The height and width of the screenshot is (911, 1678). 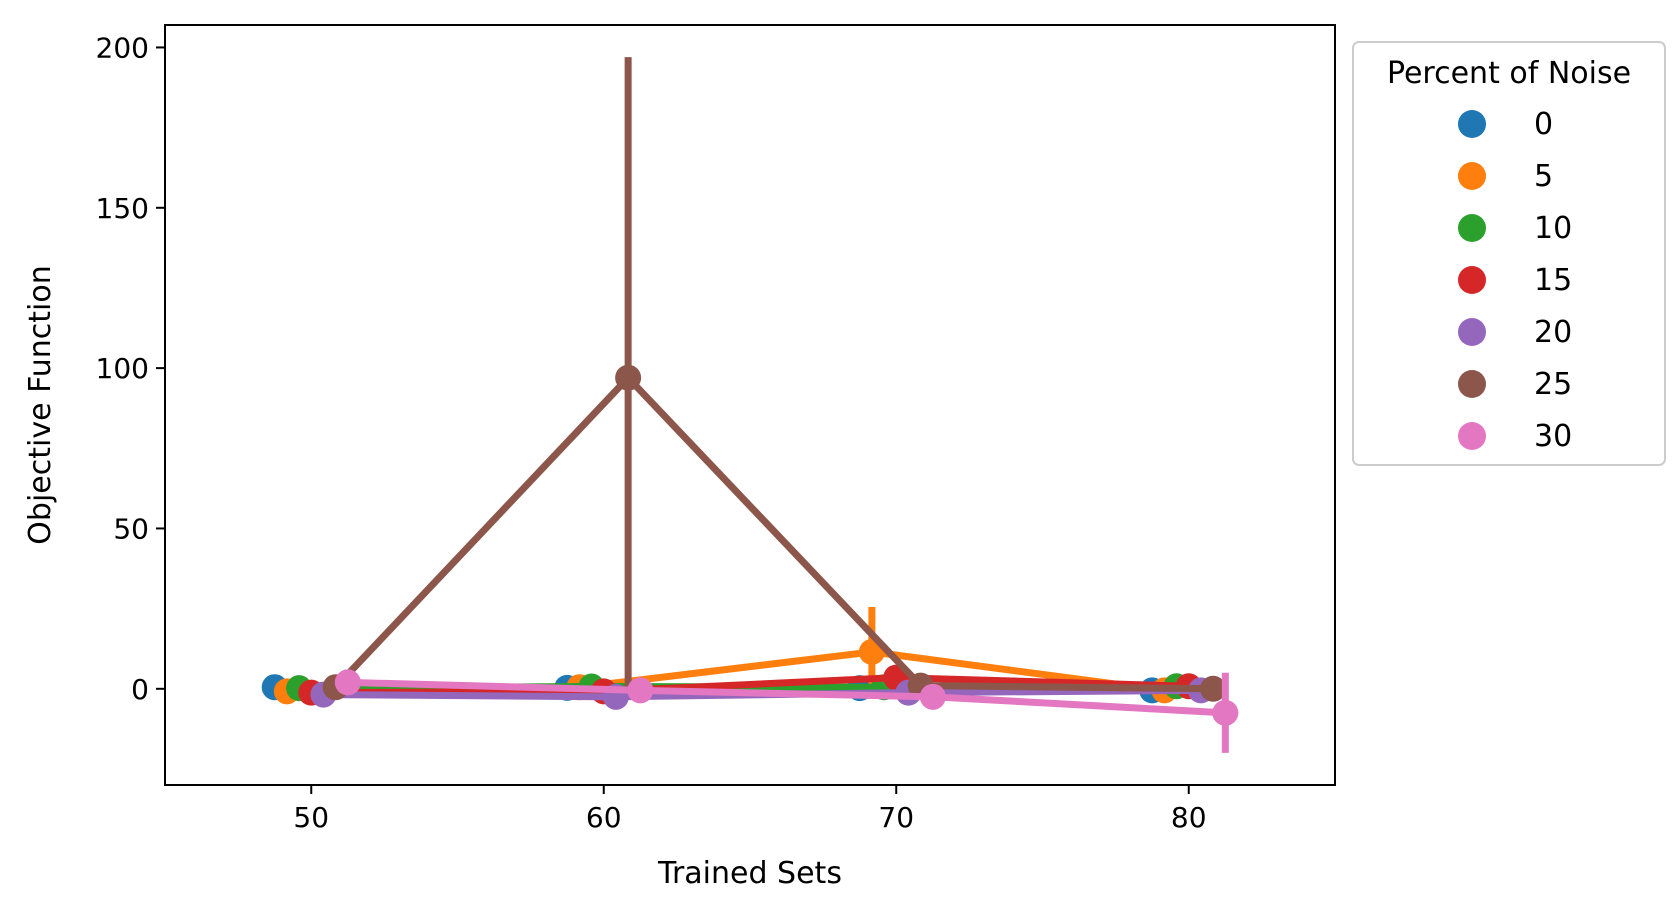 I want to click on legend-label: 30, so click(x=1553, y=436).